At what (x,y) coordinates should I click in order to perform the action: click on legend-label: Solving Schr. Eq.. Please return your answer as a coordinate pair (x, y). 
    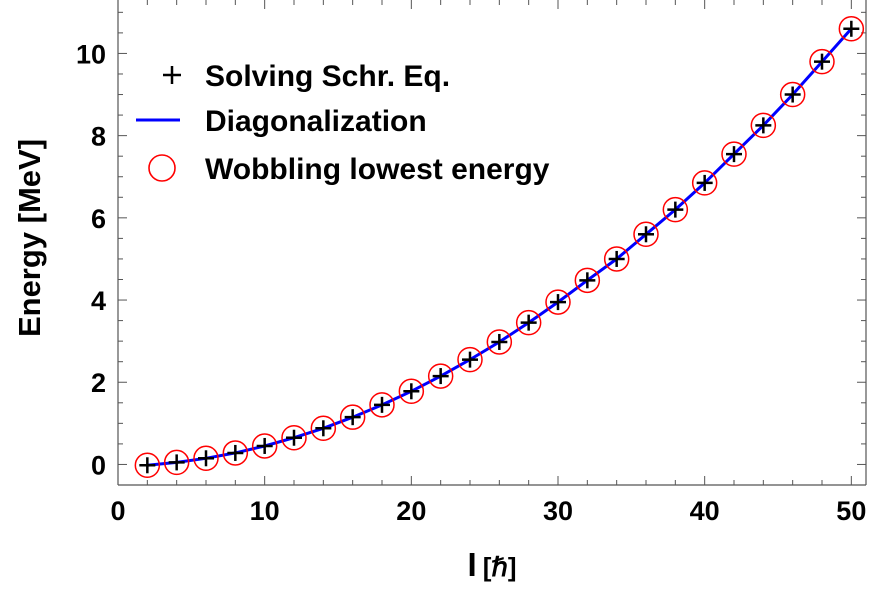
    Looking at the image, I should click on (327, 76).